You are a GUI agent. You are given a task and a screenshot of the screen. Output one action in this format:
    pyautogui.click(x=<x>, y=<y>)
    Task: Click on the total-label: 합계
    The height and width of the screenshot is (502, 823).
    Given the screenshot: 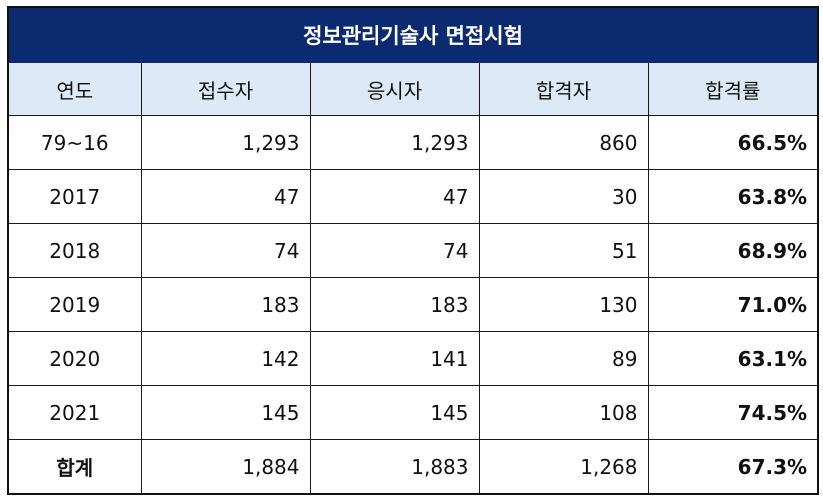 What is the action you would take?
    pyautogui.click(x=74, y=467)
    